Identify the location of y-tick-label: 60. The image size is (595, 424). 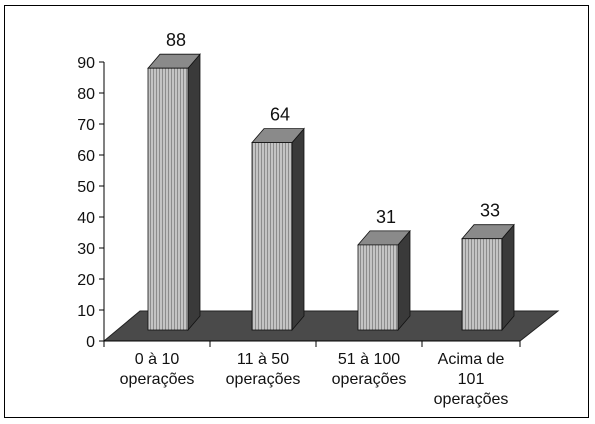
(86, 156).